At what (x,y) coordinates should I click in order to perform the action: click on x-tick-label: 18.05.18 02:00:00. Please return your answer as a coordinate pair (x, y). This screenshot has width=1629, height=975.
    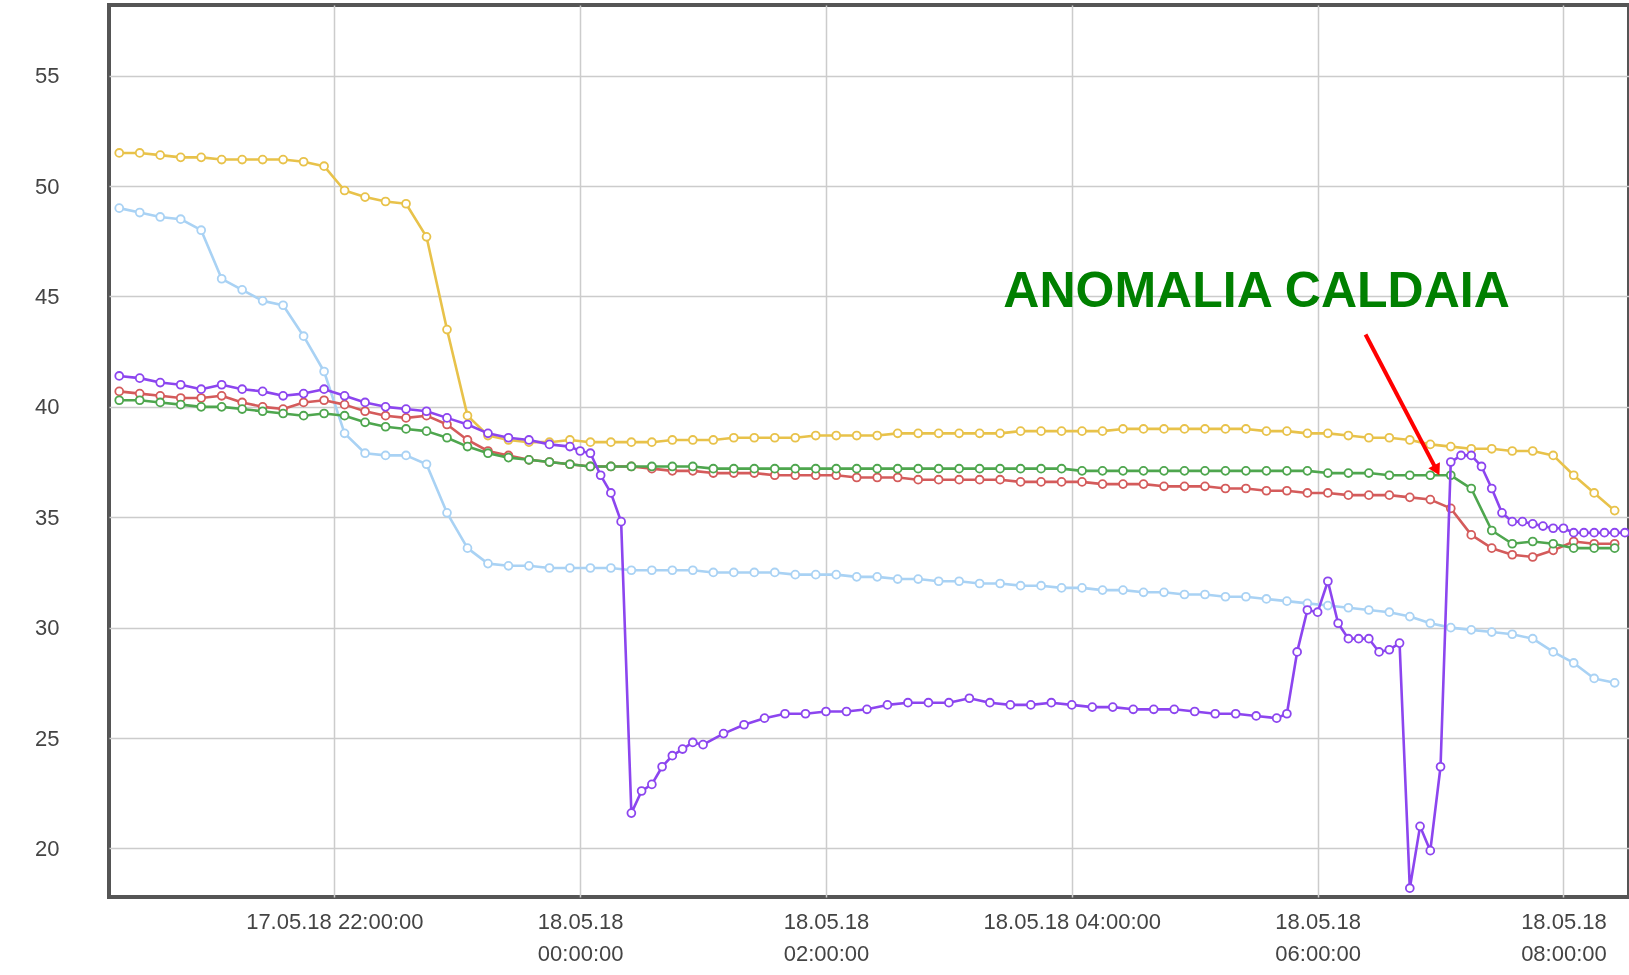
    Looking at the image, I should click on (826, 937).